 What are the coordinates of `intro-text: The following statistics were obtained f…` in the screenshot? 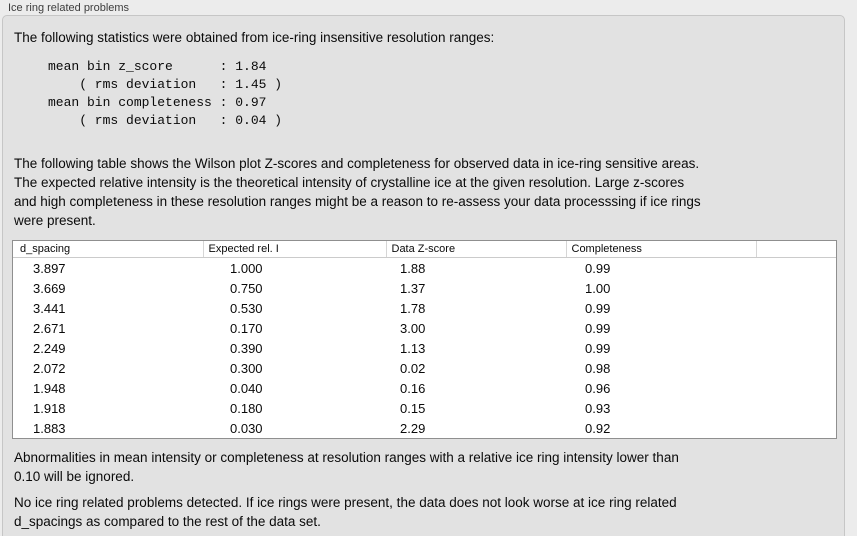 It's located at (254, 37).